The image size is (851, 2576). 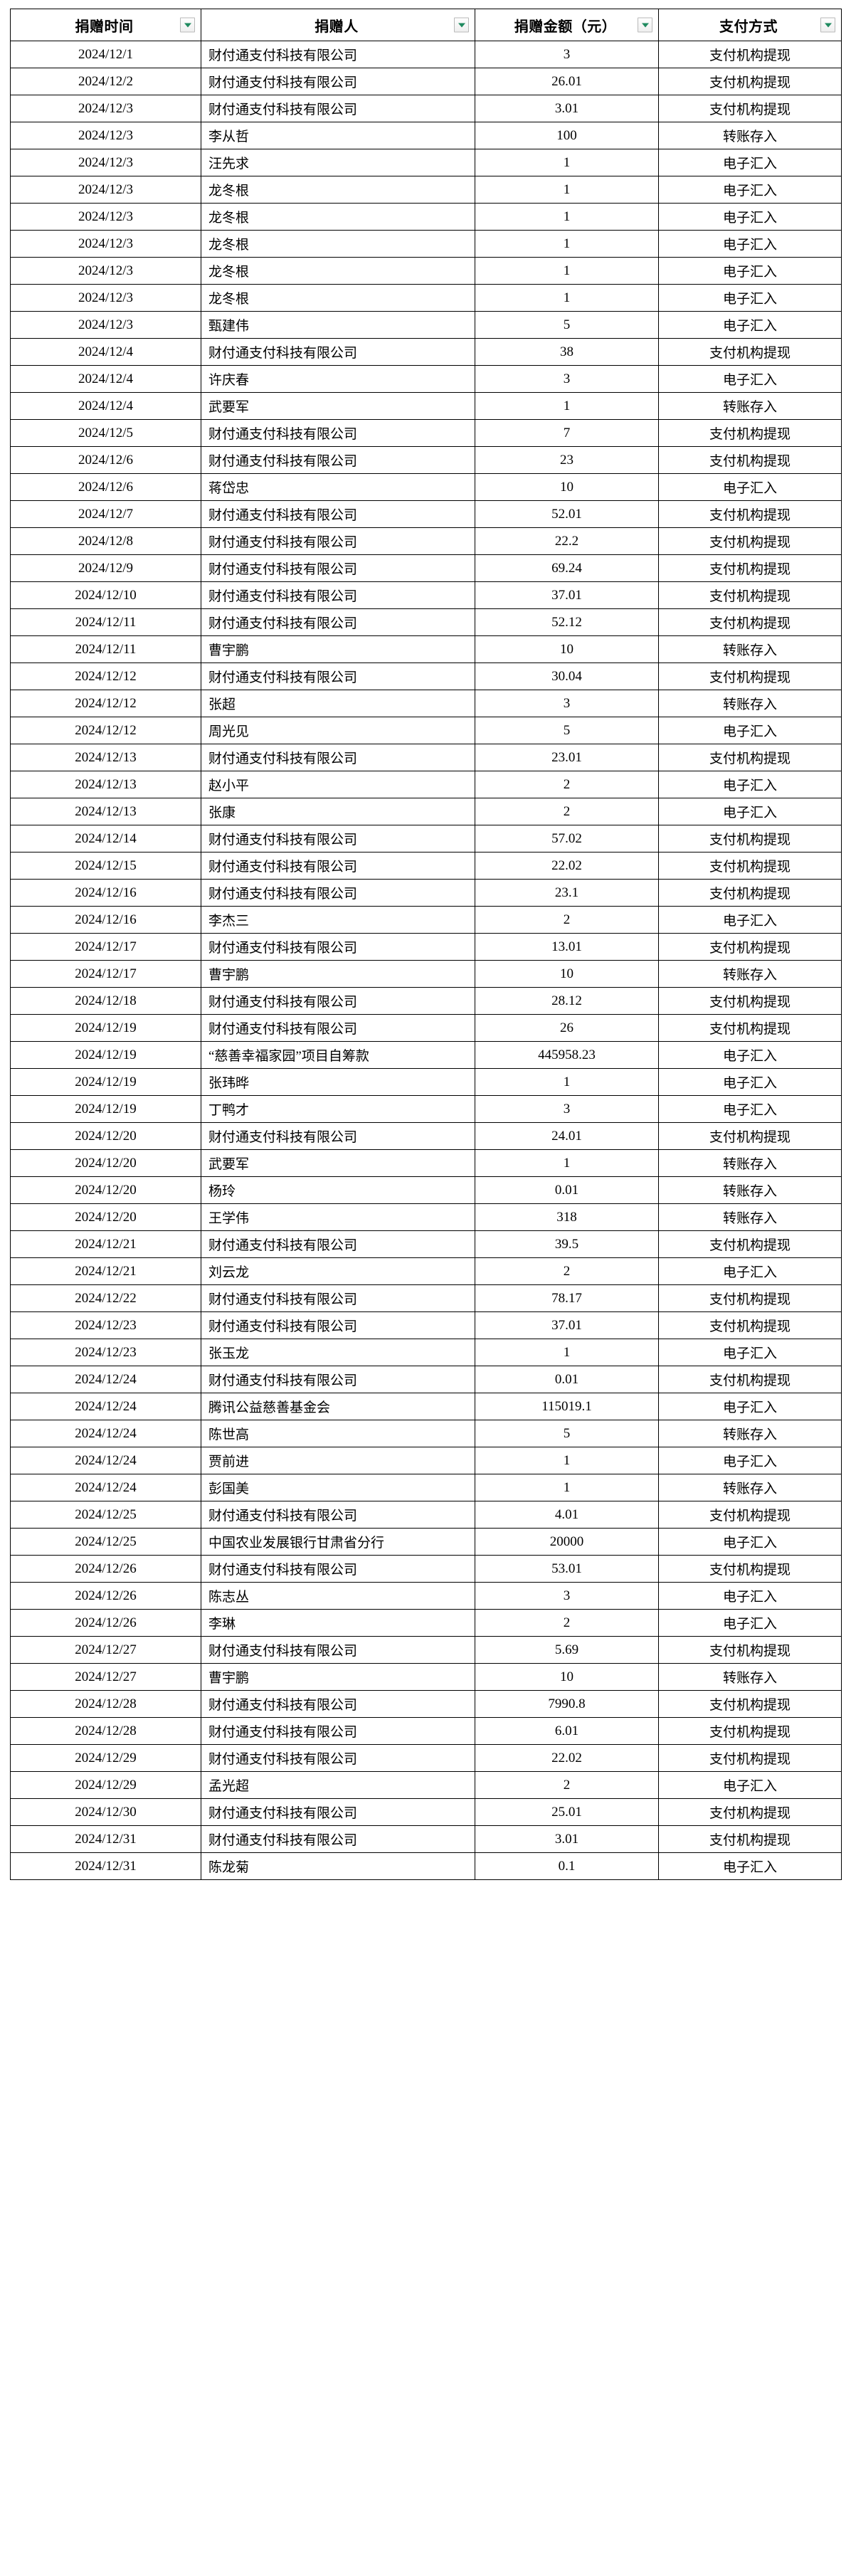 I want to click on cell-date: 2024/12/14, so click(x=106, y=838).